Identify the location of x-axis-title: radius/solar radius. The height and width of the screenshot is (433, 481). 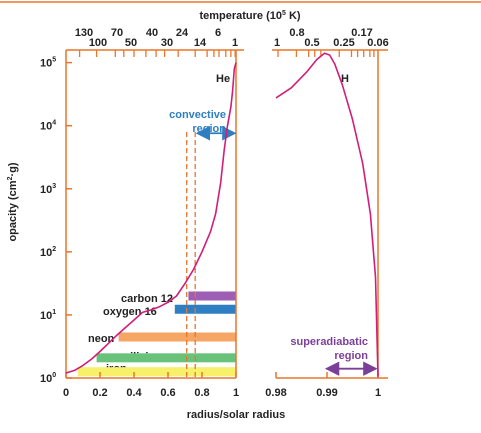
(236, 415).